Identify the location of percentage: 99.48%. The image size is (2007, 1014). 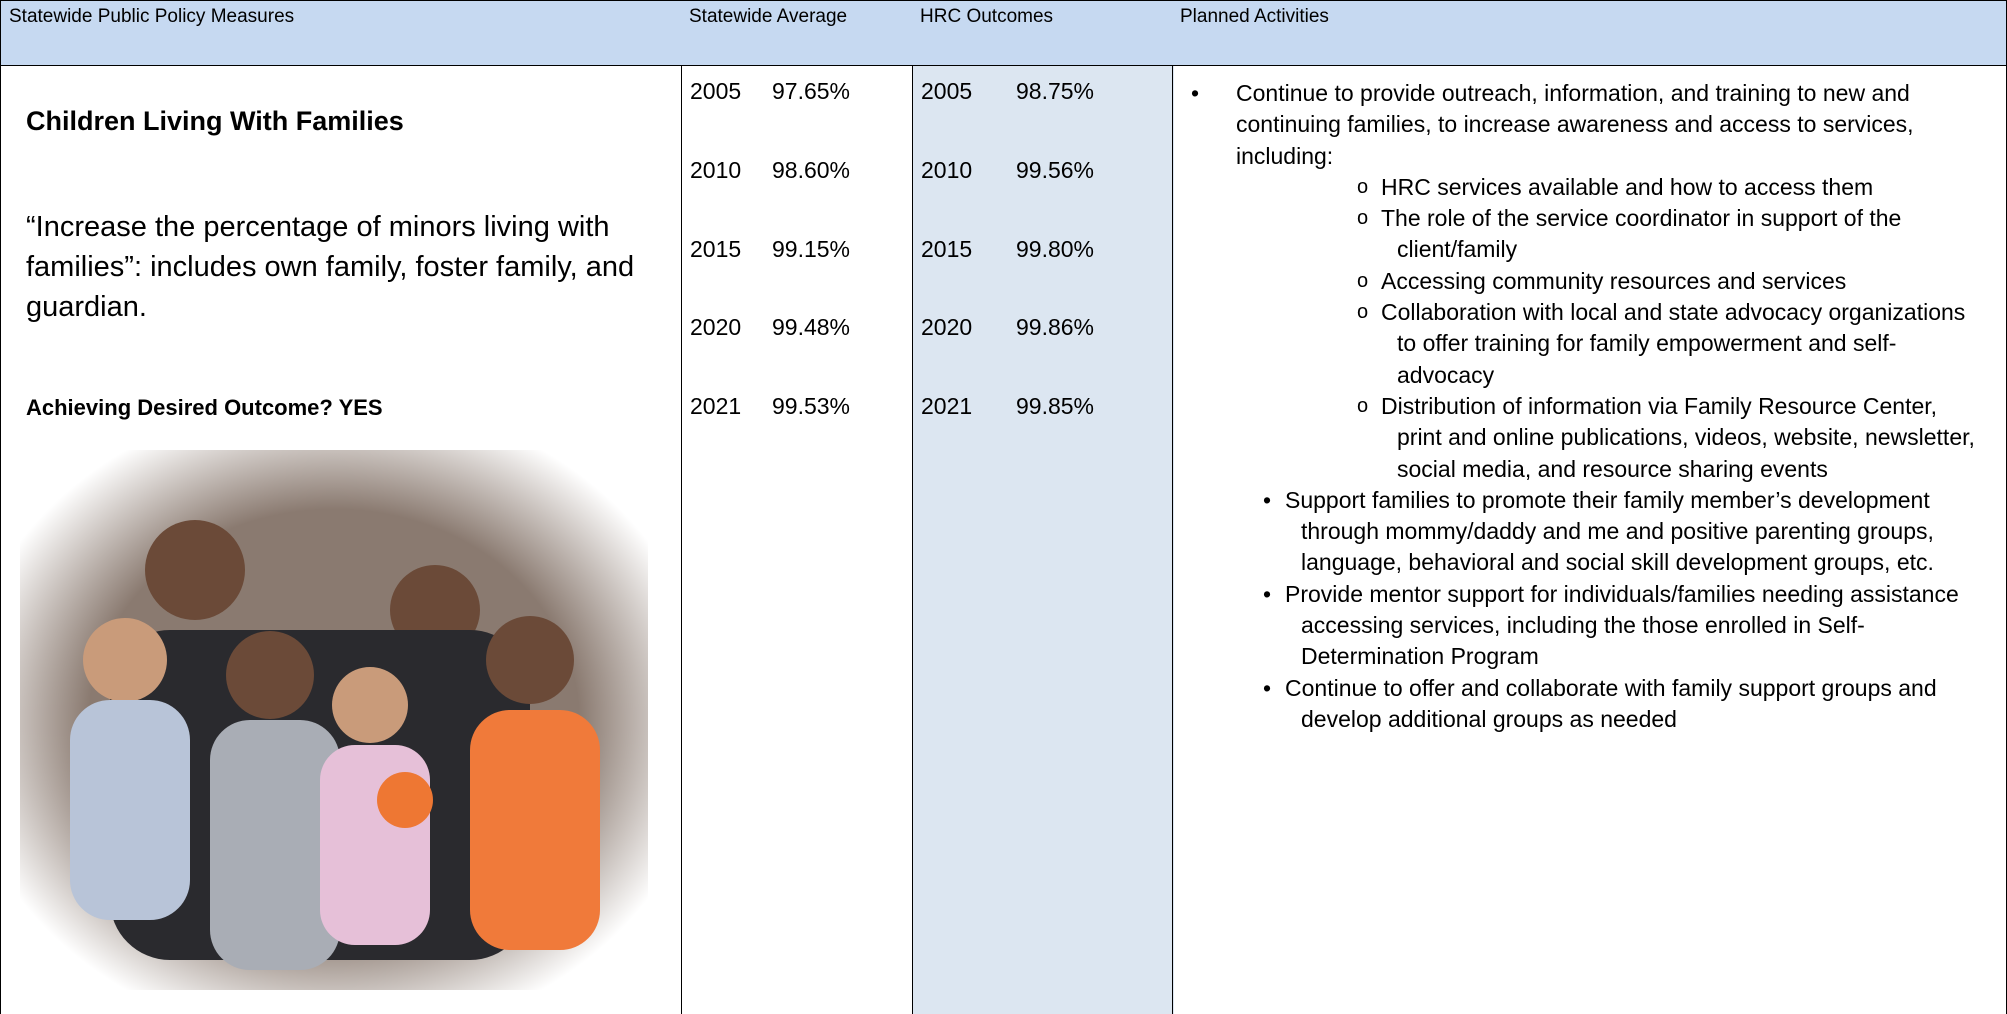
(811, 327).